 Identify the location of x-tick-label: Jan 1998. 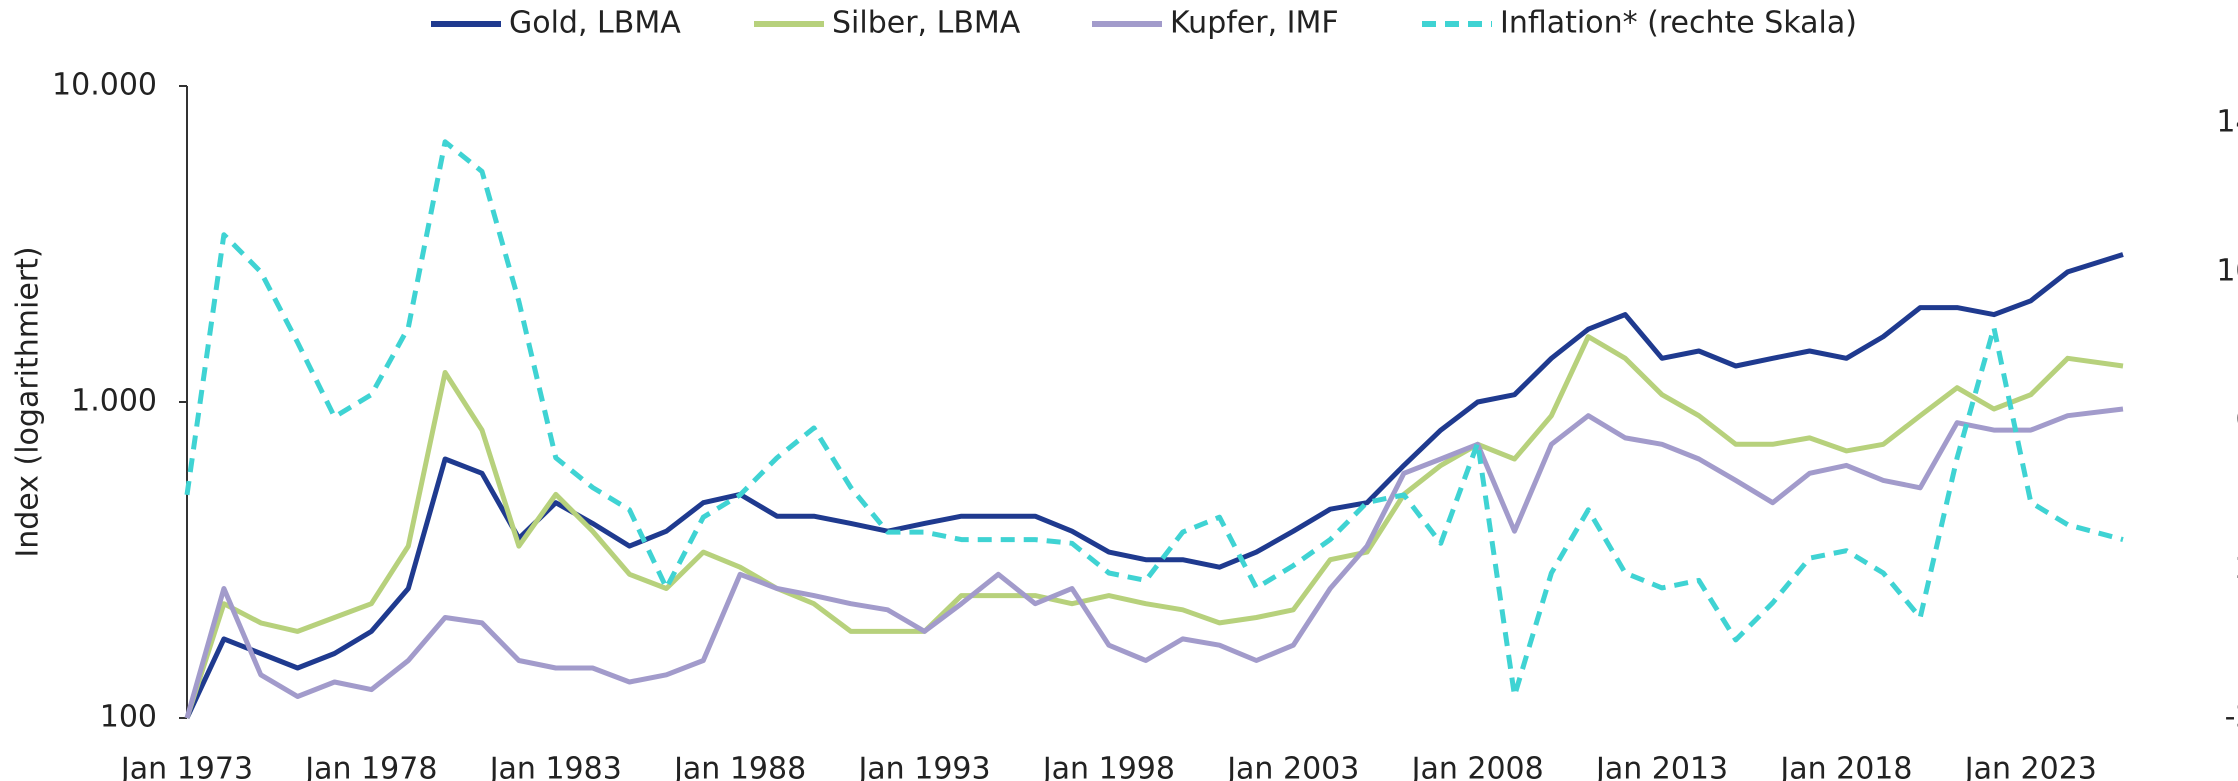
(1108, 766).